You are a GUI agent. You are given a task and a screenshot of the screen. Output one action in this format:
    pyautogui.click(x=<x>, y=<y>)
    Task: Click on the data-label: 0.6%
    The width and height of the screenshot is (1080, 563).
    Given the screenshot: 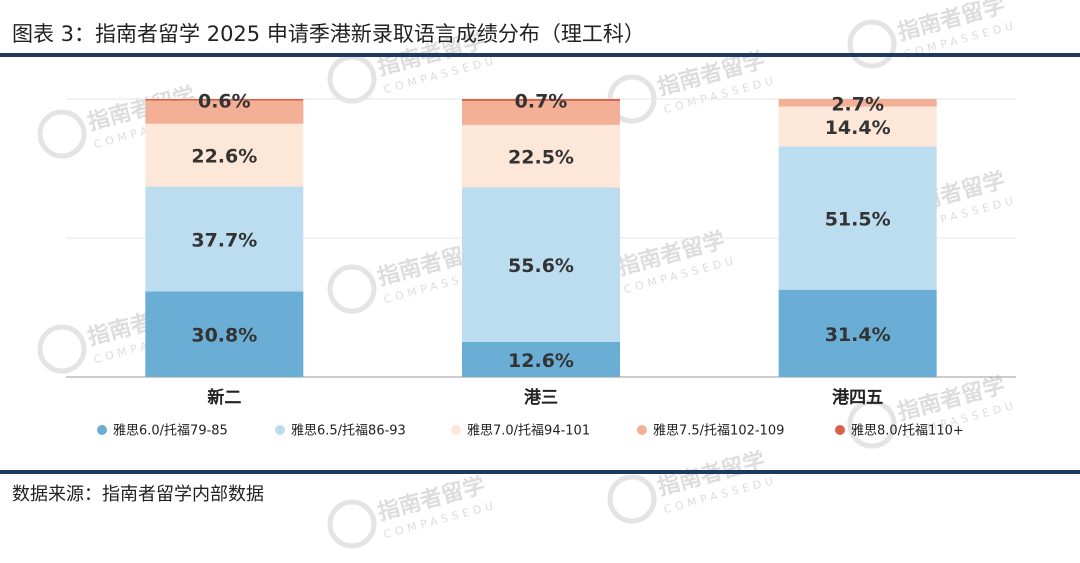 What is the action you would take?
    pyautogui.click(x=224, y=101)
    